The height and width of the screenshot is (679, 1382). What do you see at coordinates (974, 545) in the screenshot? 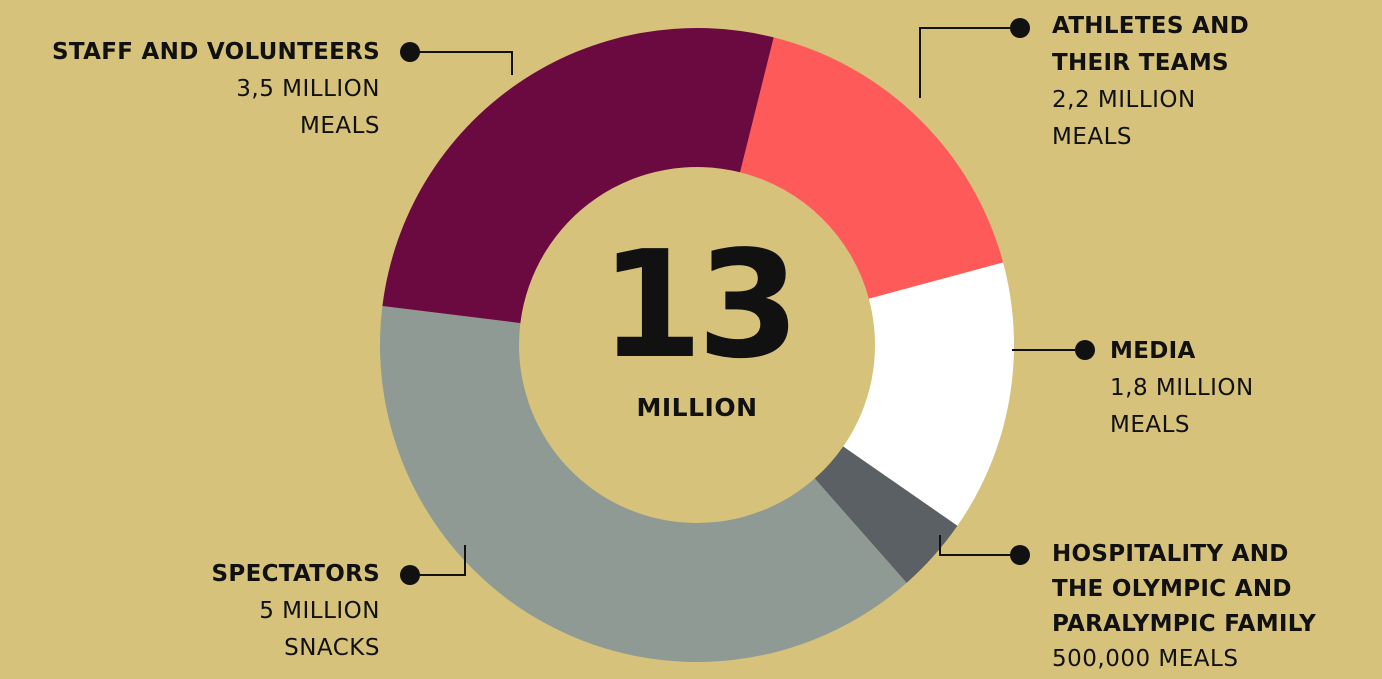
I see `leader-hospitality-line` at bounding box center [974, 545].